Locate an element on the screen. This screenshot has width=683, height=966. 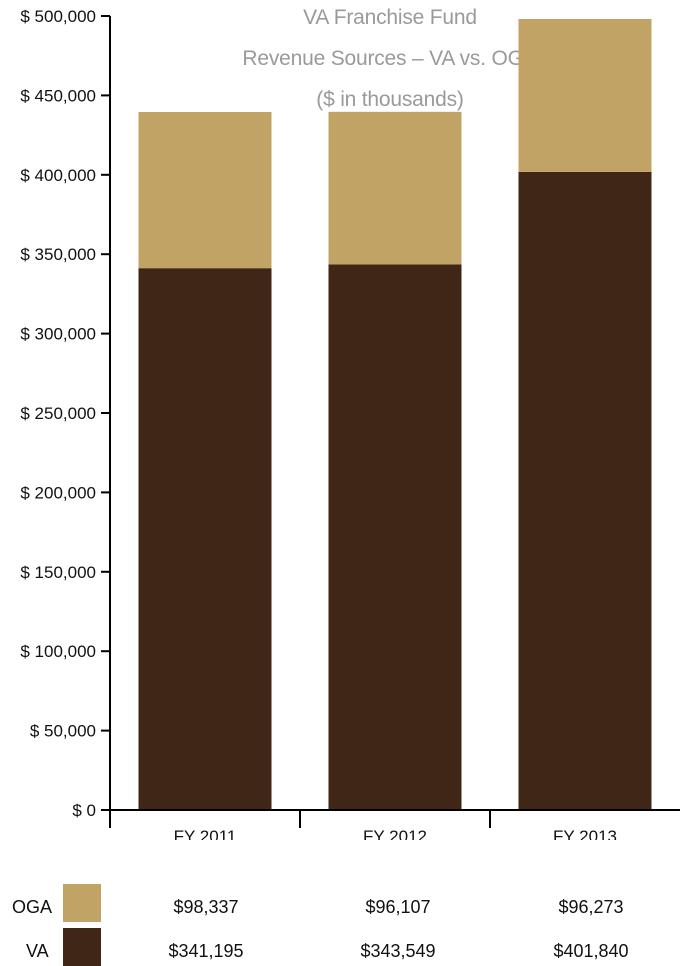
chart-title-line-3: ($ in thousands) is located at coordinates (390, 99).